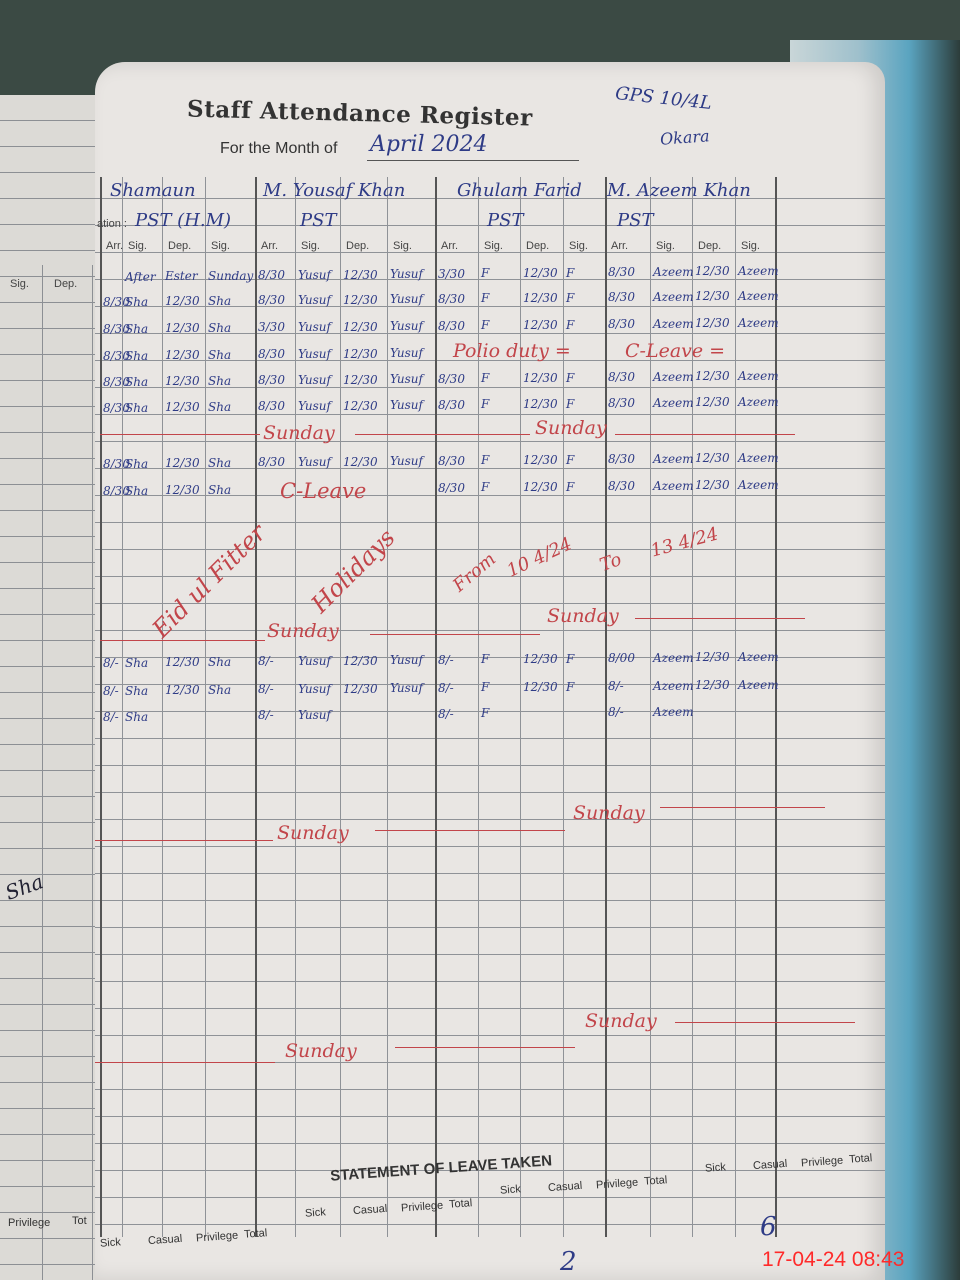  I want to click on left-header-total: Tot, so click(79, 1221).